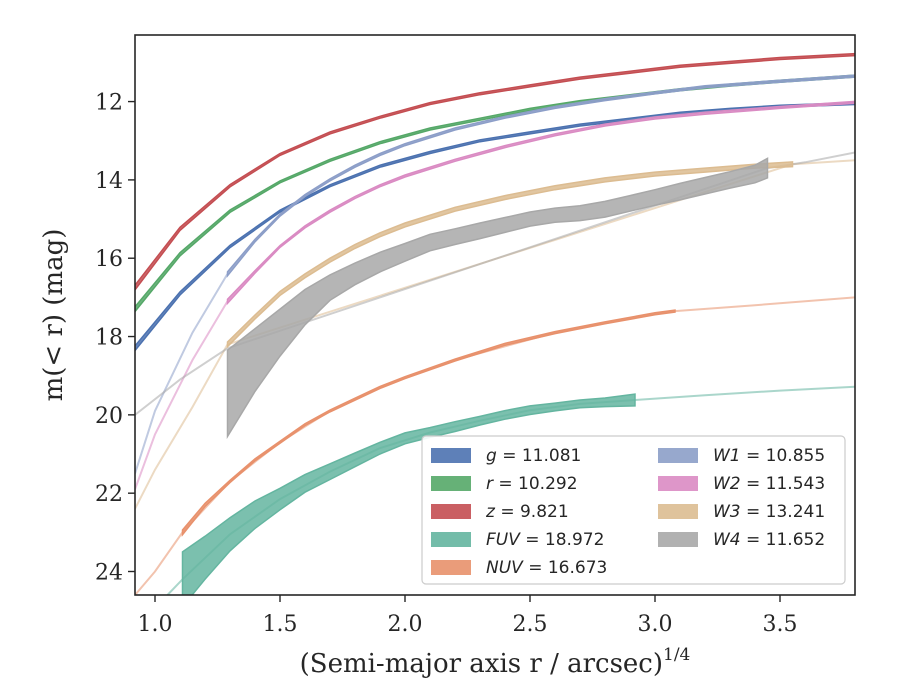  I want to click on legend-value: = 13.241, so click(783, 512).